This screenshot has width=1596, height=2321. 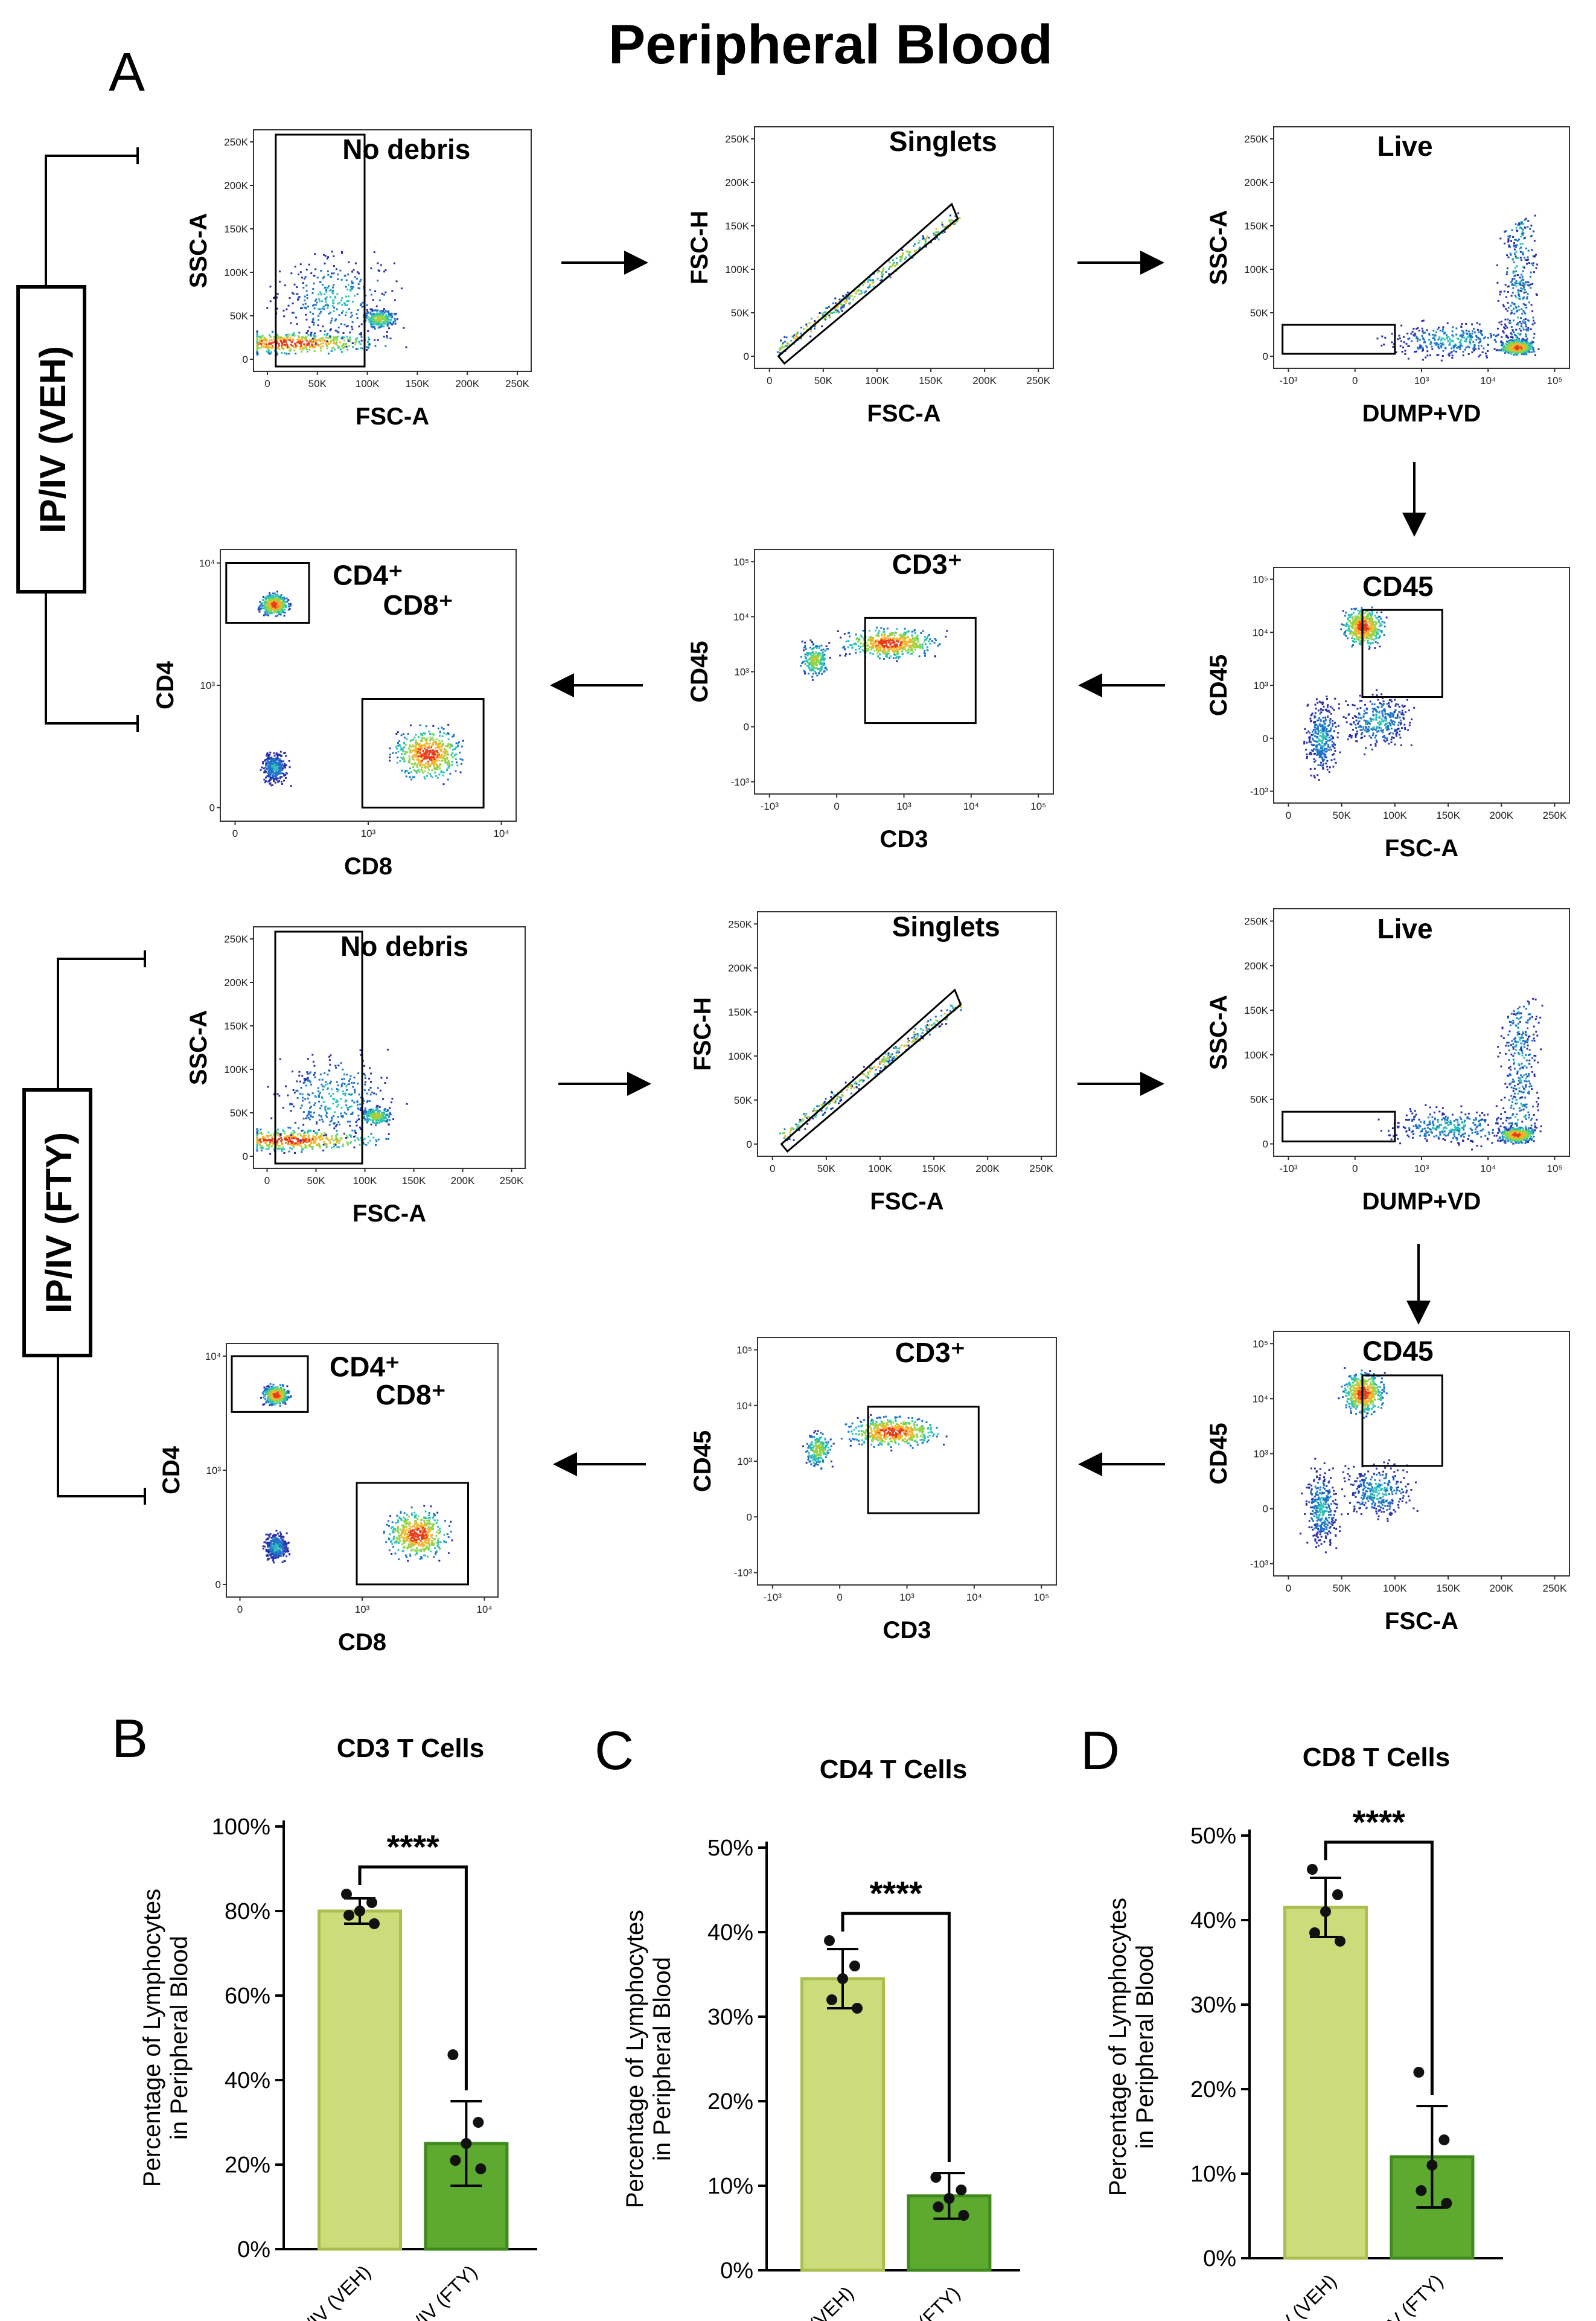 I want to click on flow-yaxis-label: SSC-A, so click(x=1218, y=247).